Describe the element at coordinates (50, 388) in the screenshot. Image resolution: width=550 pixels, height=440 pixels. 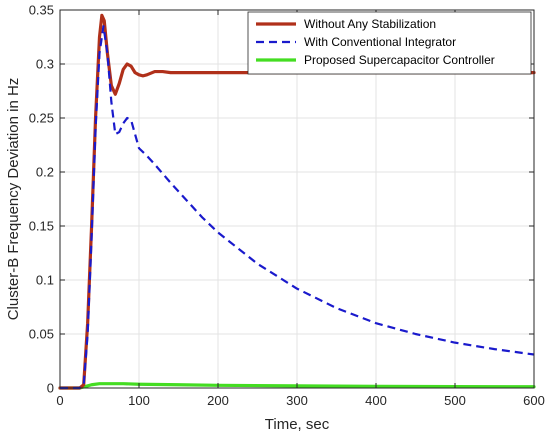
I see `y-tick-label: 0` at that location.